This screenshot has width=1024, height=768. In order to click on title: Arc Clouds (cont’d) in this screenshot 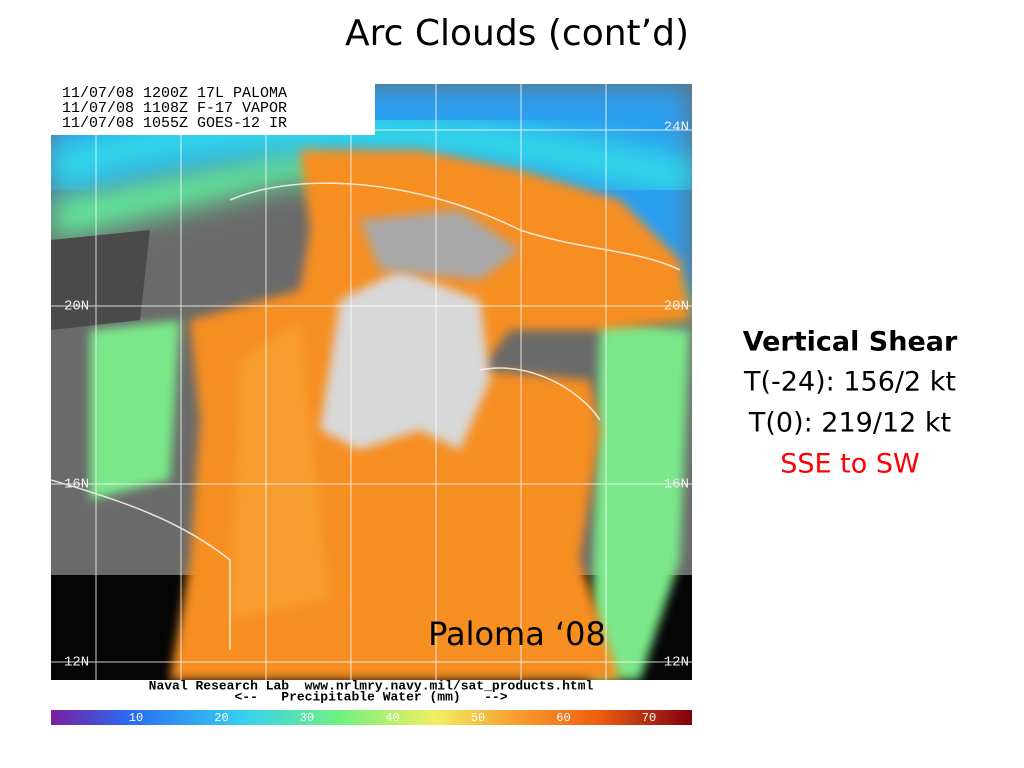, I will do `click(517, 33)`.